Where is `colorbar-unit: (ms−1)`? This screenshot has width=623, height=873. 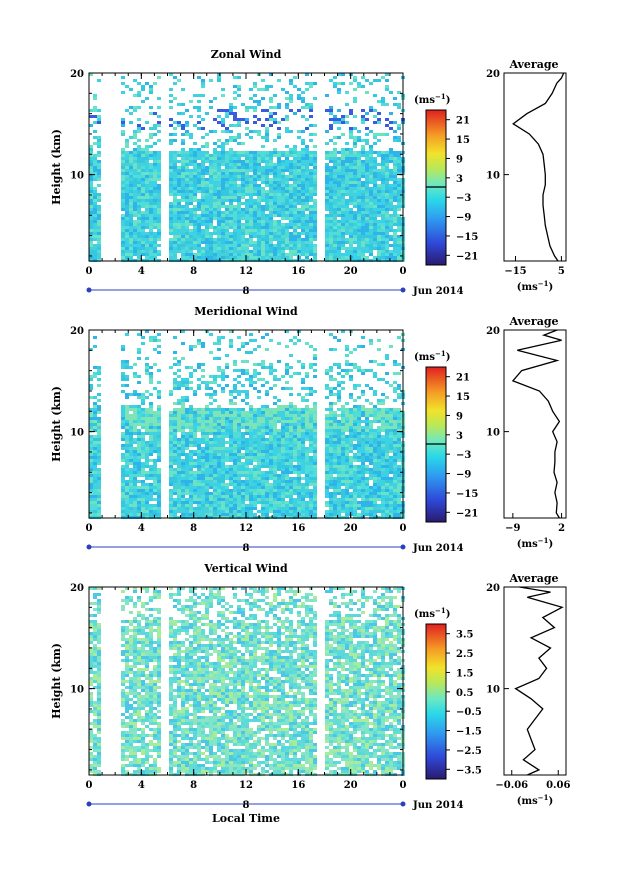 colorbar-unit: (ms−1) is located at coordinates (432, 99).